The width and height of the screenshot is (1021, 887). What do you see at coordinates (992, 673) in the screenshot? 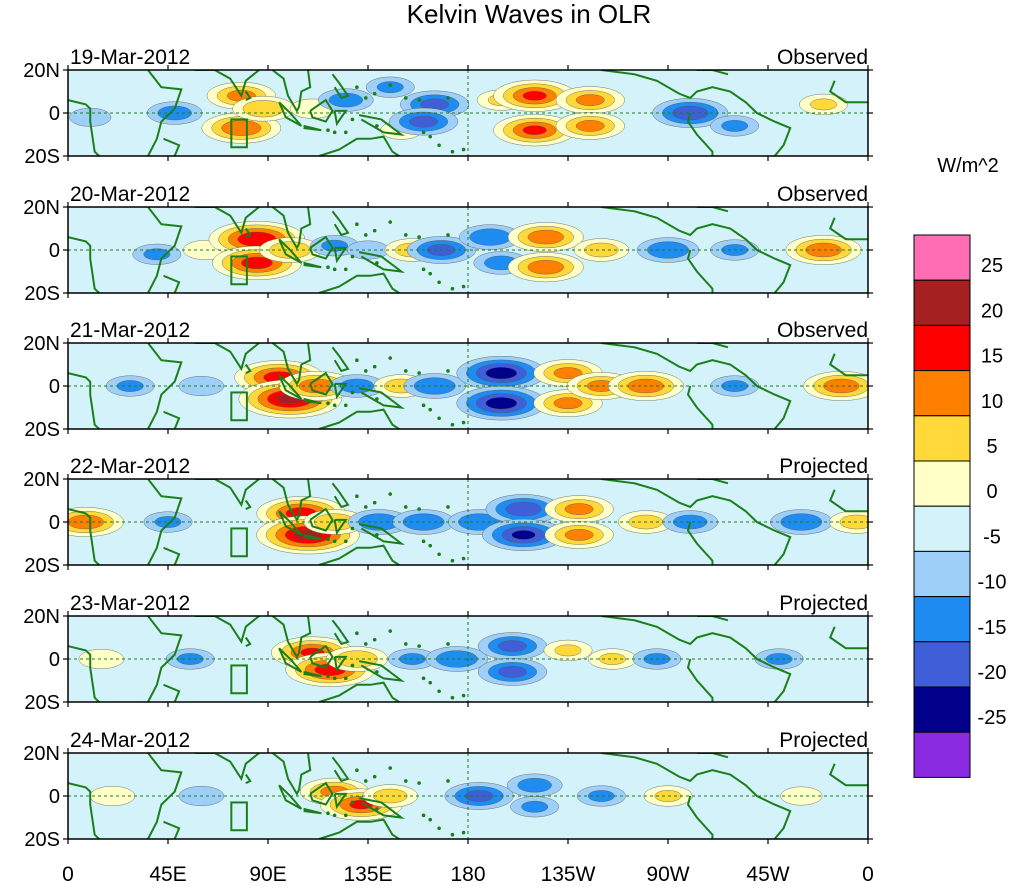
I see `colorbar-tick-label: -20` at bounding box center [992, 673].